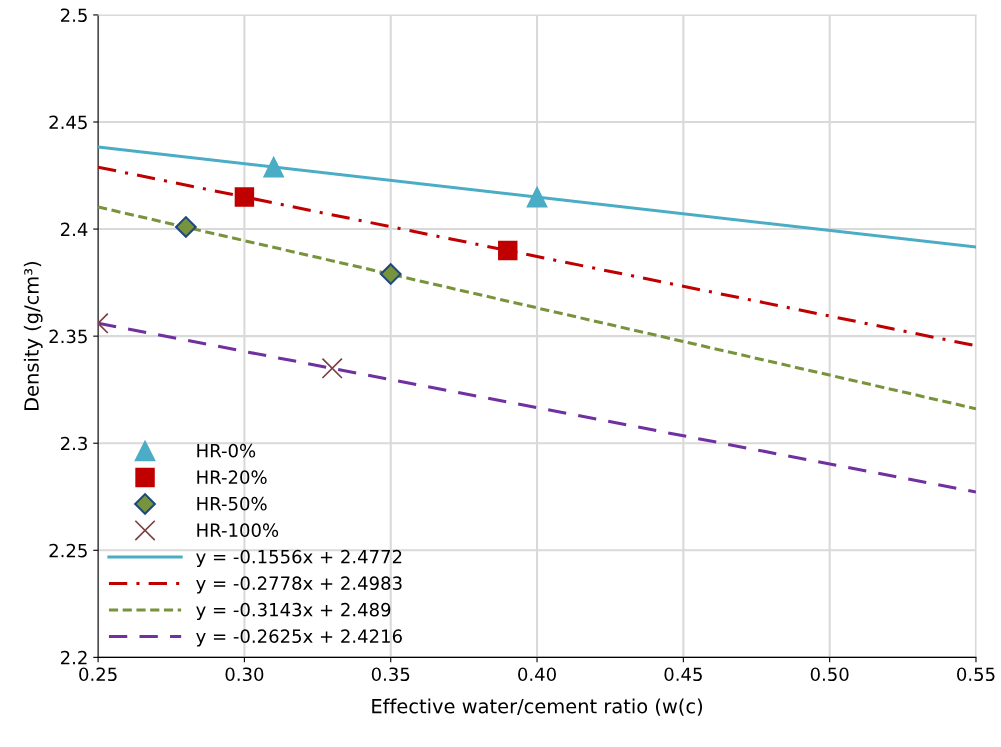  I want to click on y-tick-label: 2.45, so click(68, 122).